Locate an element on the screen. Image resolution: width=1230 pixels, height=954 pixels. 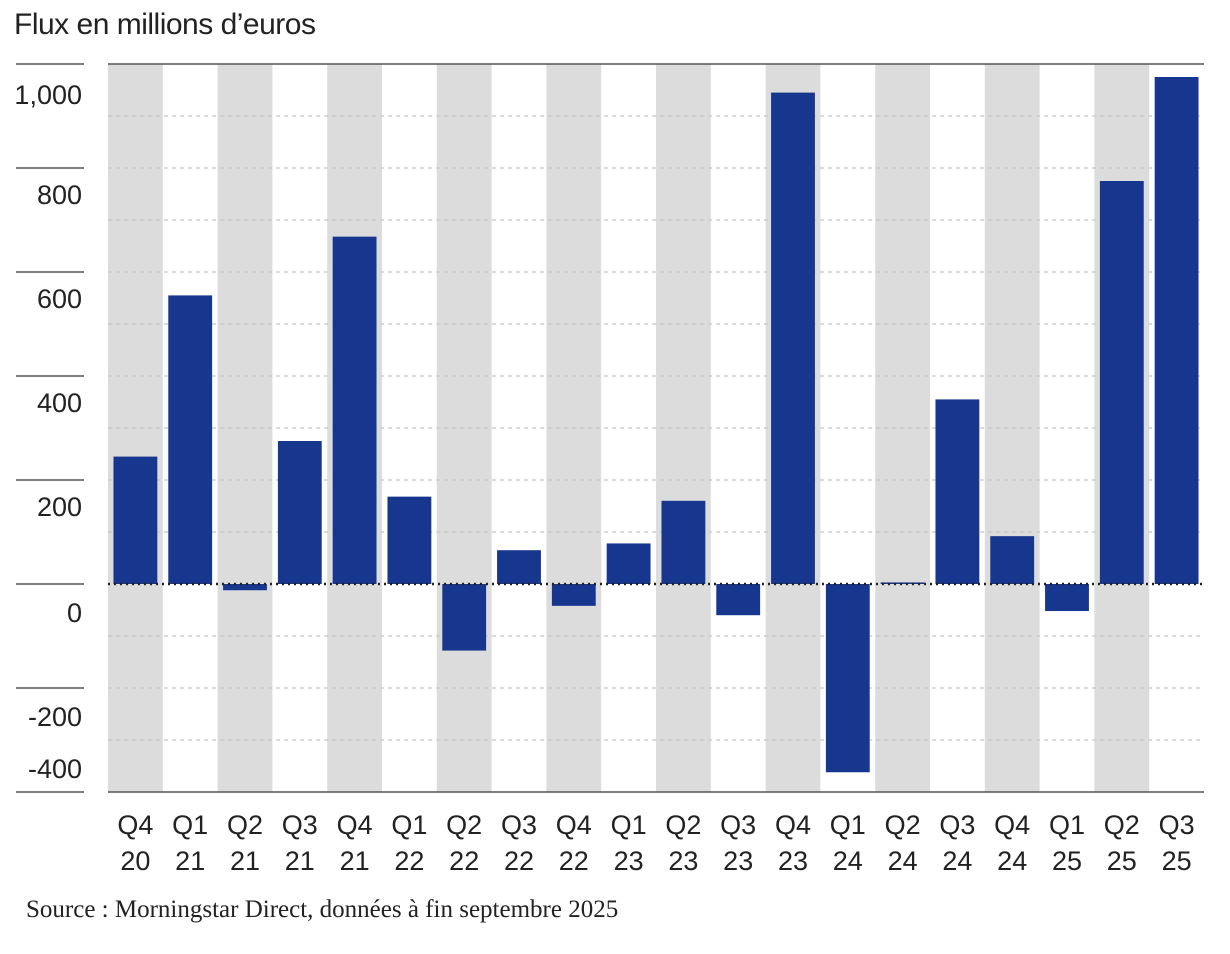
y-axis: 1,000 800 600 400 200 0 -200 -400 is located at coordinates (49, 428).